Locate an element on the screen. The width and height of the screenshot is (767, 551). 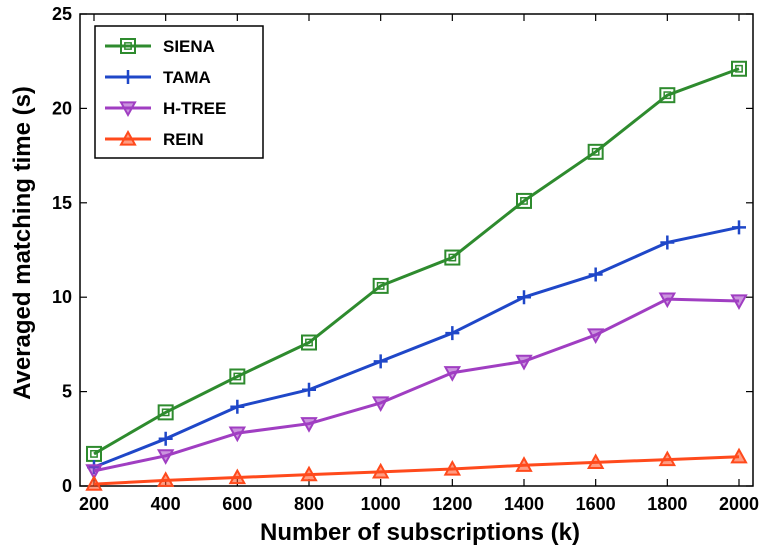
x-tick-label: 2000 is located at coordinates (739, 504).